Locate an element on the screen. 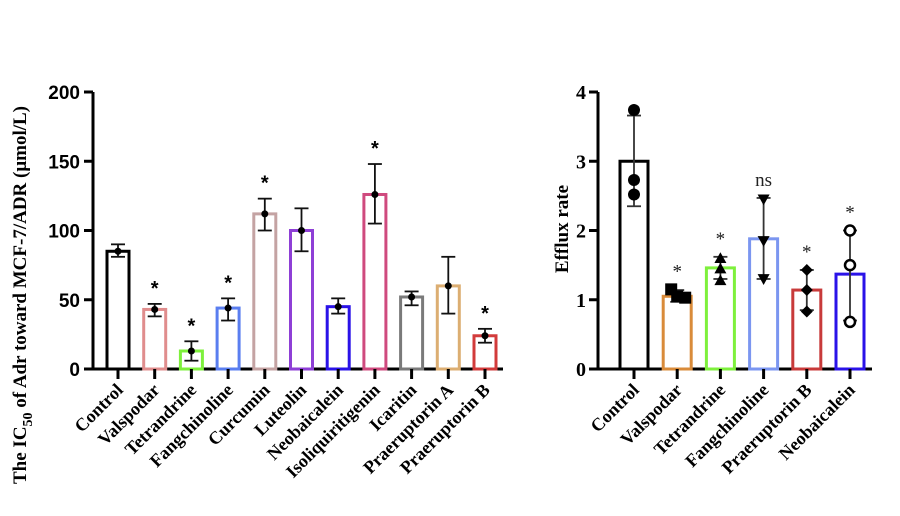  y-axis-title: Efflux rate is located at coordinates (562, 229).